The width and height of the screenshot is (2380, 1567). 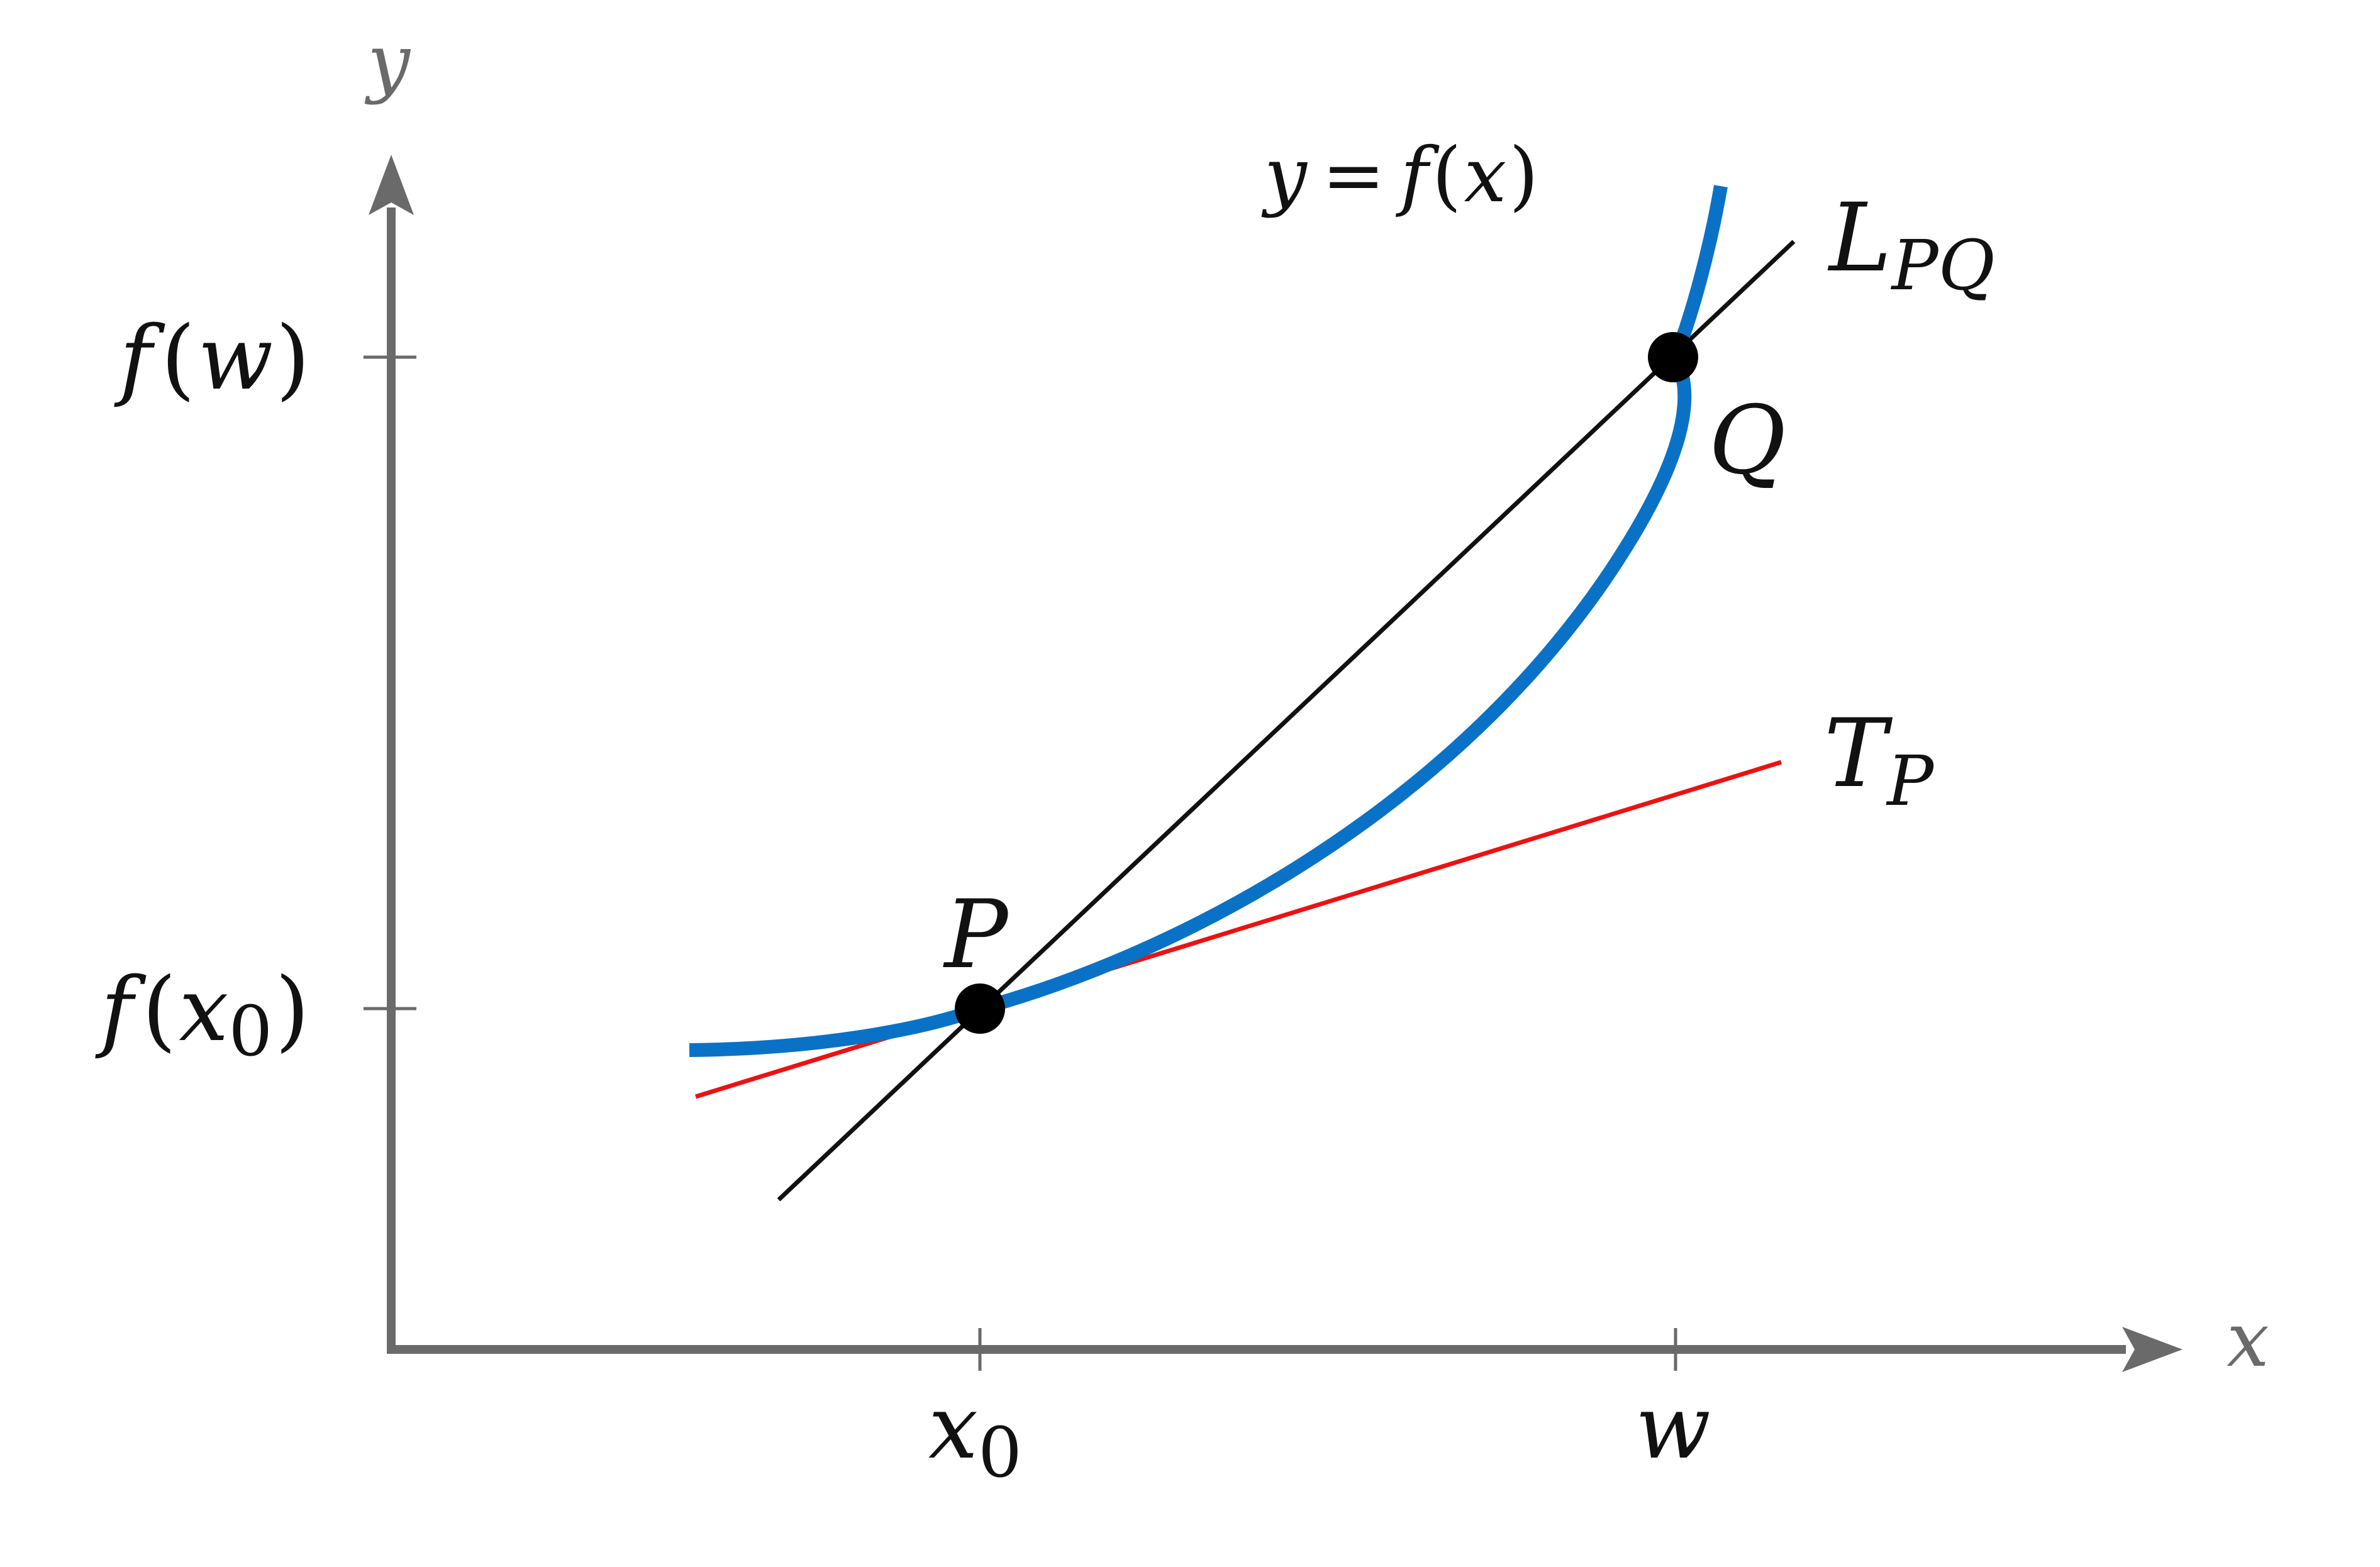 What do you see at coordinates (1238, 929) in the screenshot?
I see `tangent-line` at bounding box center [1238, 929].